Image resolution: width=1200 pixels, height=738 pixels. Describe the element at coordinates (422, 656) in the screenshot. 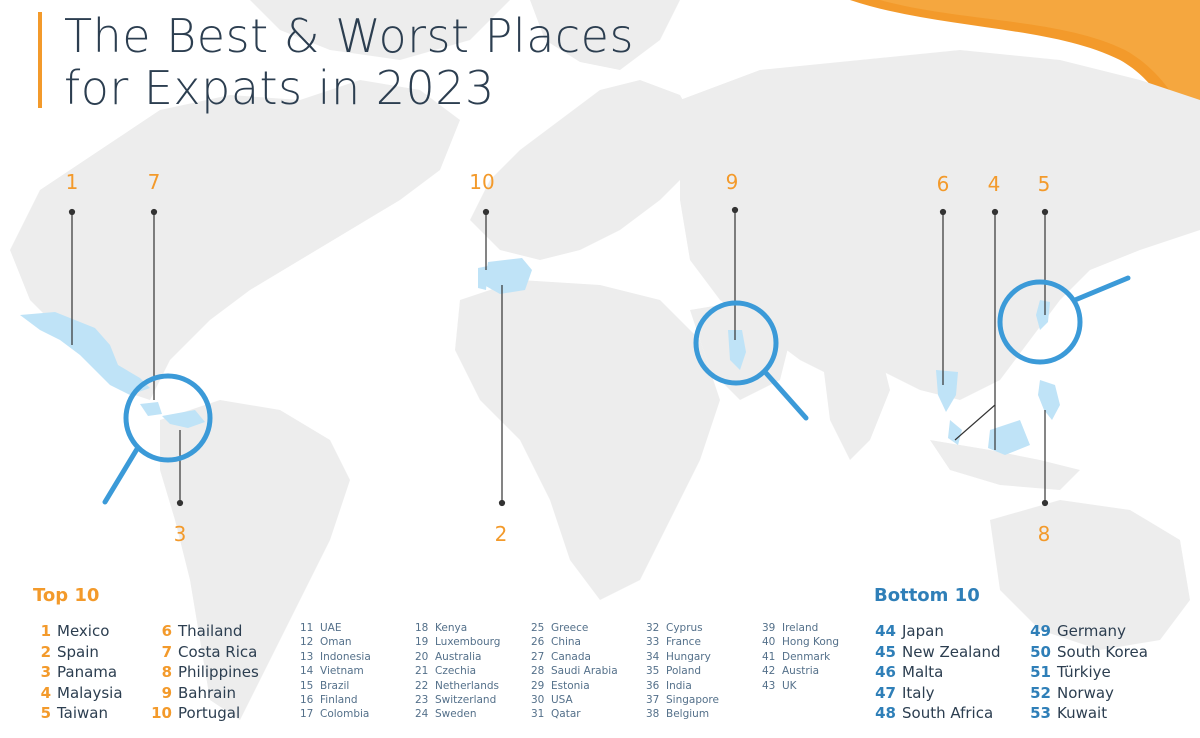

I see `rank-number: 20` at that location.